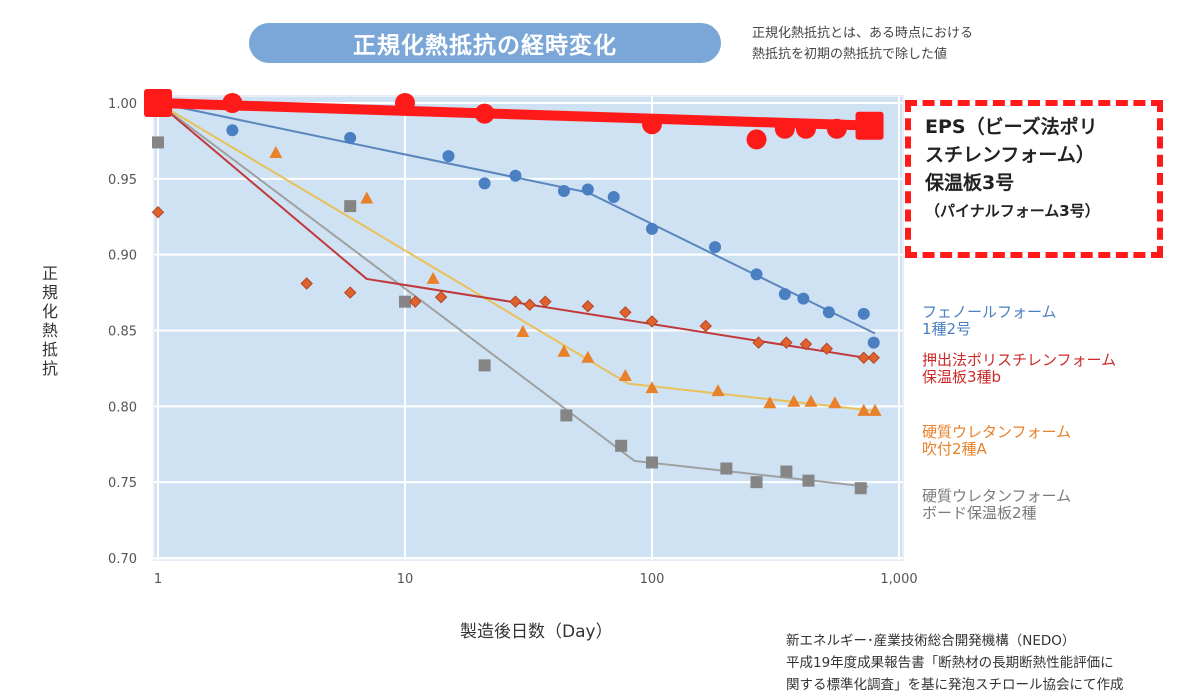 The width and height of the screenshot is (1200, 700). I want to click on y-tick-label: 0.70, so click(122, 559).